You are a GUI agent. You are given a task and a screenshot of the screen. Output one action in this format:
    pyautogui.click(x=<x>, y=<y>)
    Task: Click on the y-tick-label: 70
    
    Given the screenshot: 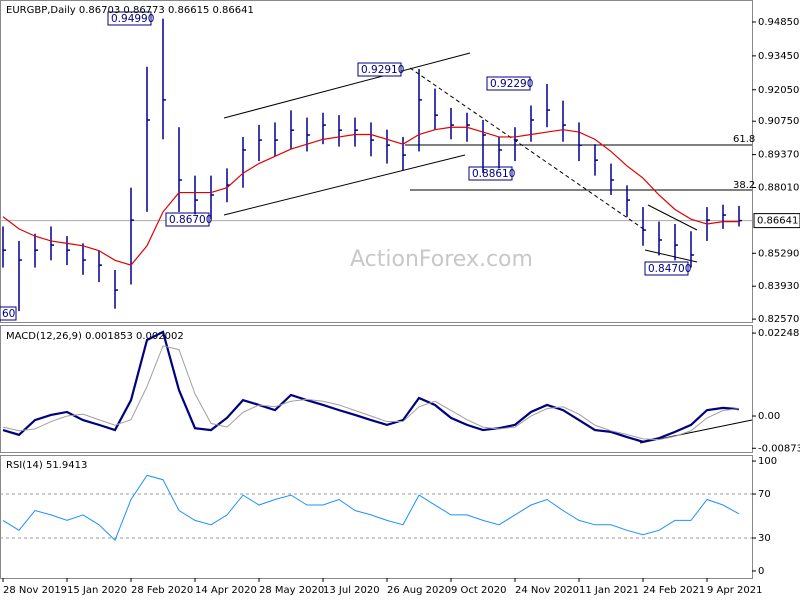 What is the action you would take?
    pyautogui.click(x=764, y=494)
    